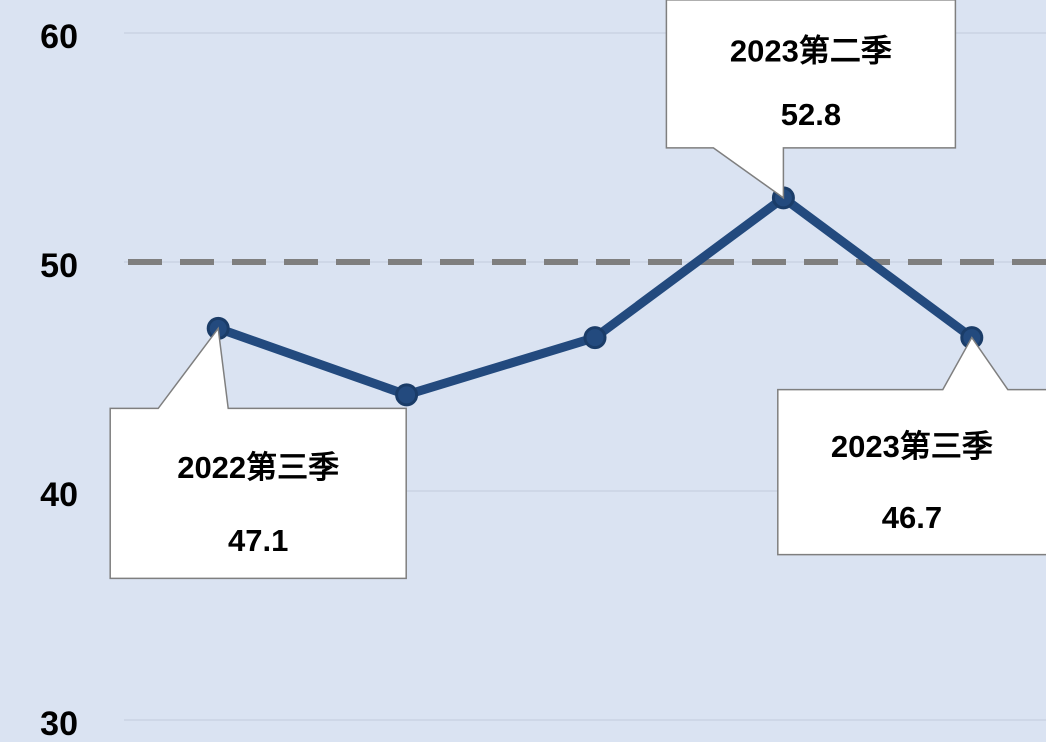 This screenshot has width=1046, height=742. What do you see at coordinates (912, 517) in the screenshot?
I see `data-label: 46.7` at bounding box center [912, 517].